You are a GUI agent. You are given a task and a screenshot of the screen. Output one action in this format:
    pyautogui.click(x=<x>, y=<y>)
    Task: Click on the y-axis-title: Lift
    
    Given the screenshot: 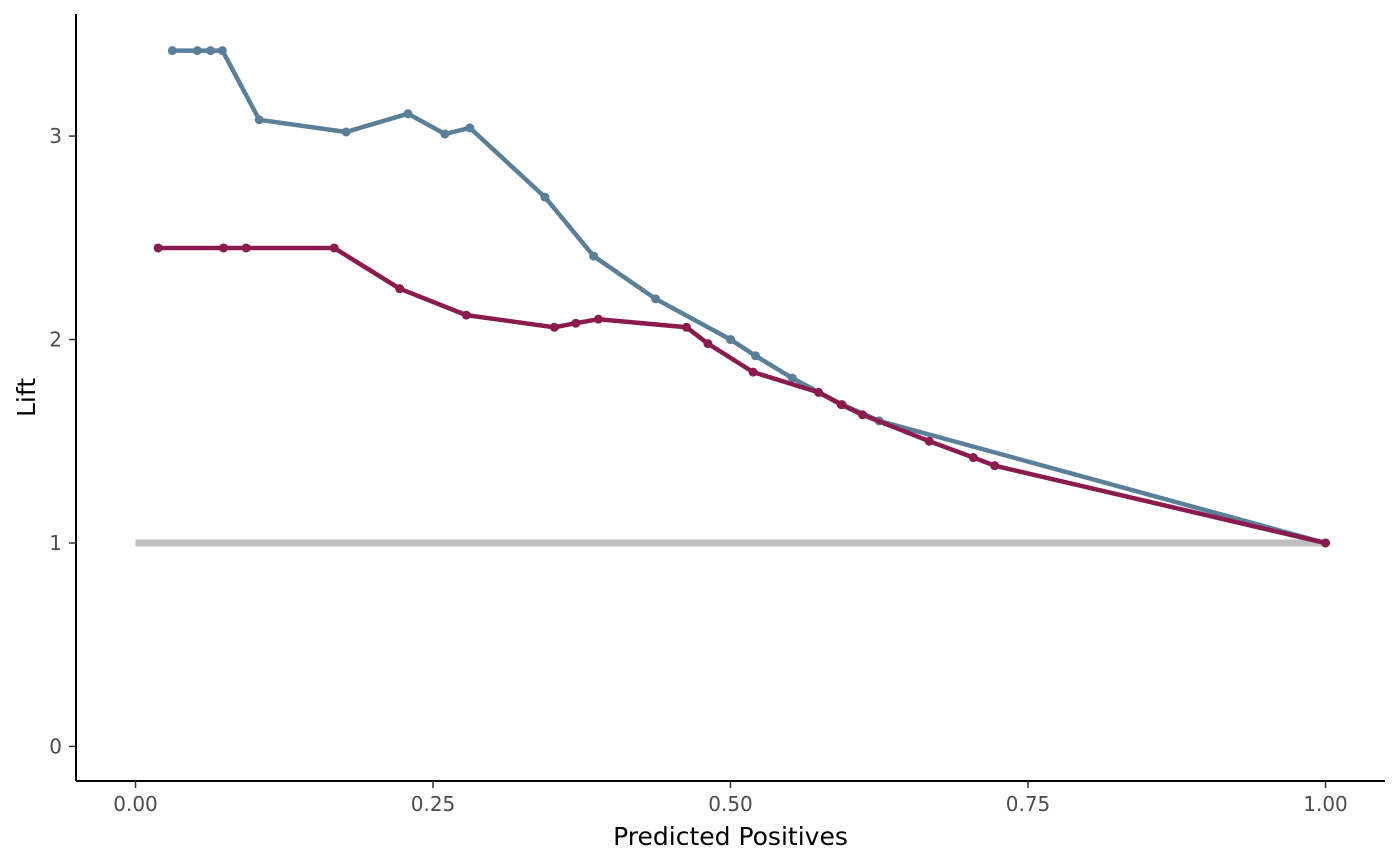 What is the action you would take?
    pyautogui.click(x=26, y=397)
    